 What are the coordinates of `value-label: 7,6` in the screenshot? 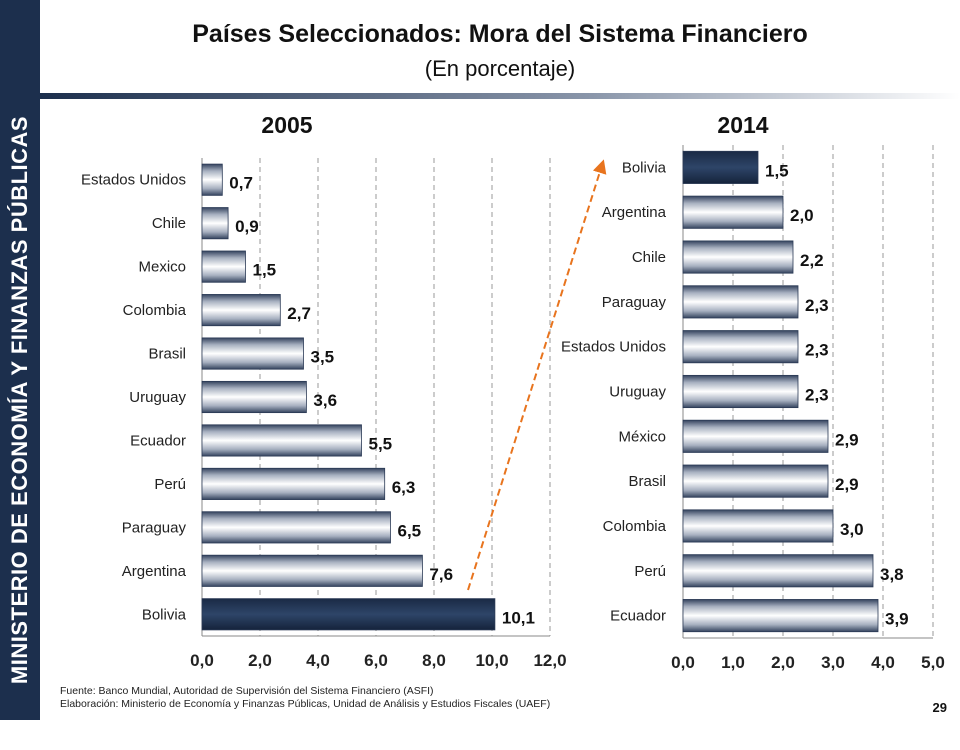 It's located at (441, 574).